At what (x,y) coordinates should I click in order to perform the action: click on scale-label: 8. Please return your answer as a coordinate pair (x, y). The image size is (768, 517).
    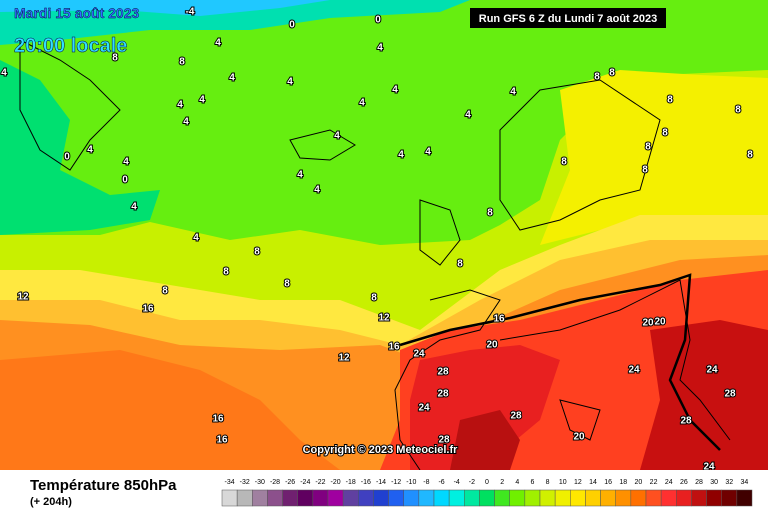
    Looking at the image, I should click on (548, 482).